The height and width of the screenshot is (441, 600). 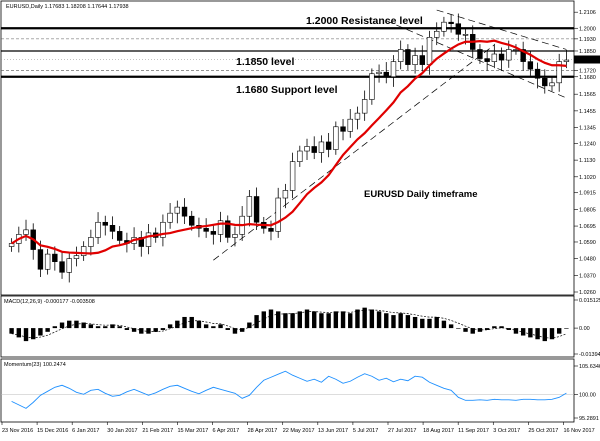 I want to click on x-tick-label: 11 Sep 2017, so click(x=473, y=431).